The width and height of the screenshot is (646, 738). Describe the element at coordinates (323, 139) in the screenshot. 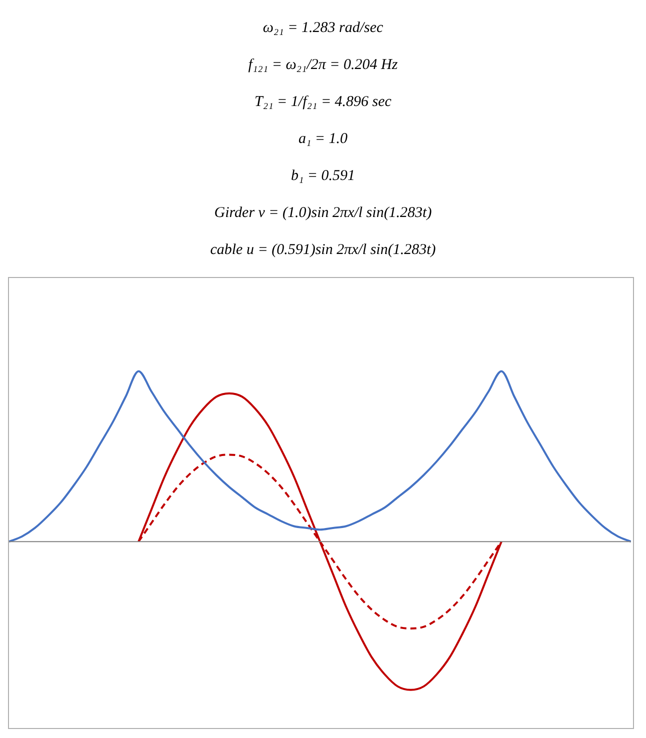

I see `text: a₁ = 1.0` at that location.